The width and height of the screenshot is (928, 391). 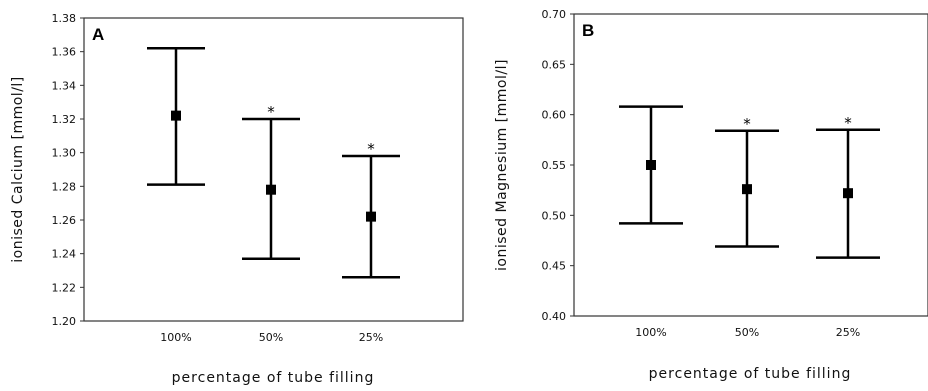 I want to click on y-tick-label: 1.24, so click(x=64, y=254).